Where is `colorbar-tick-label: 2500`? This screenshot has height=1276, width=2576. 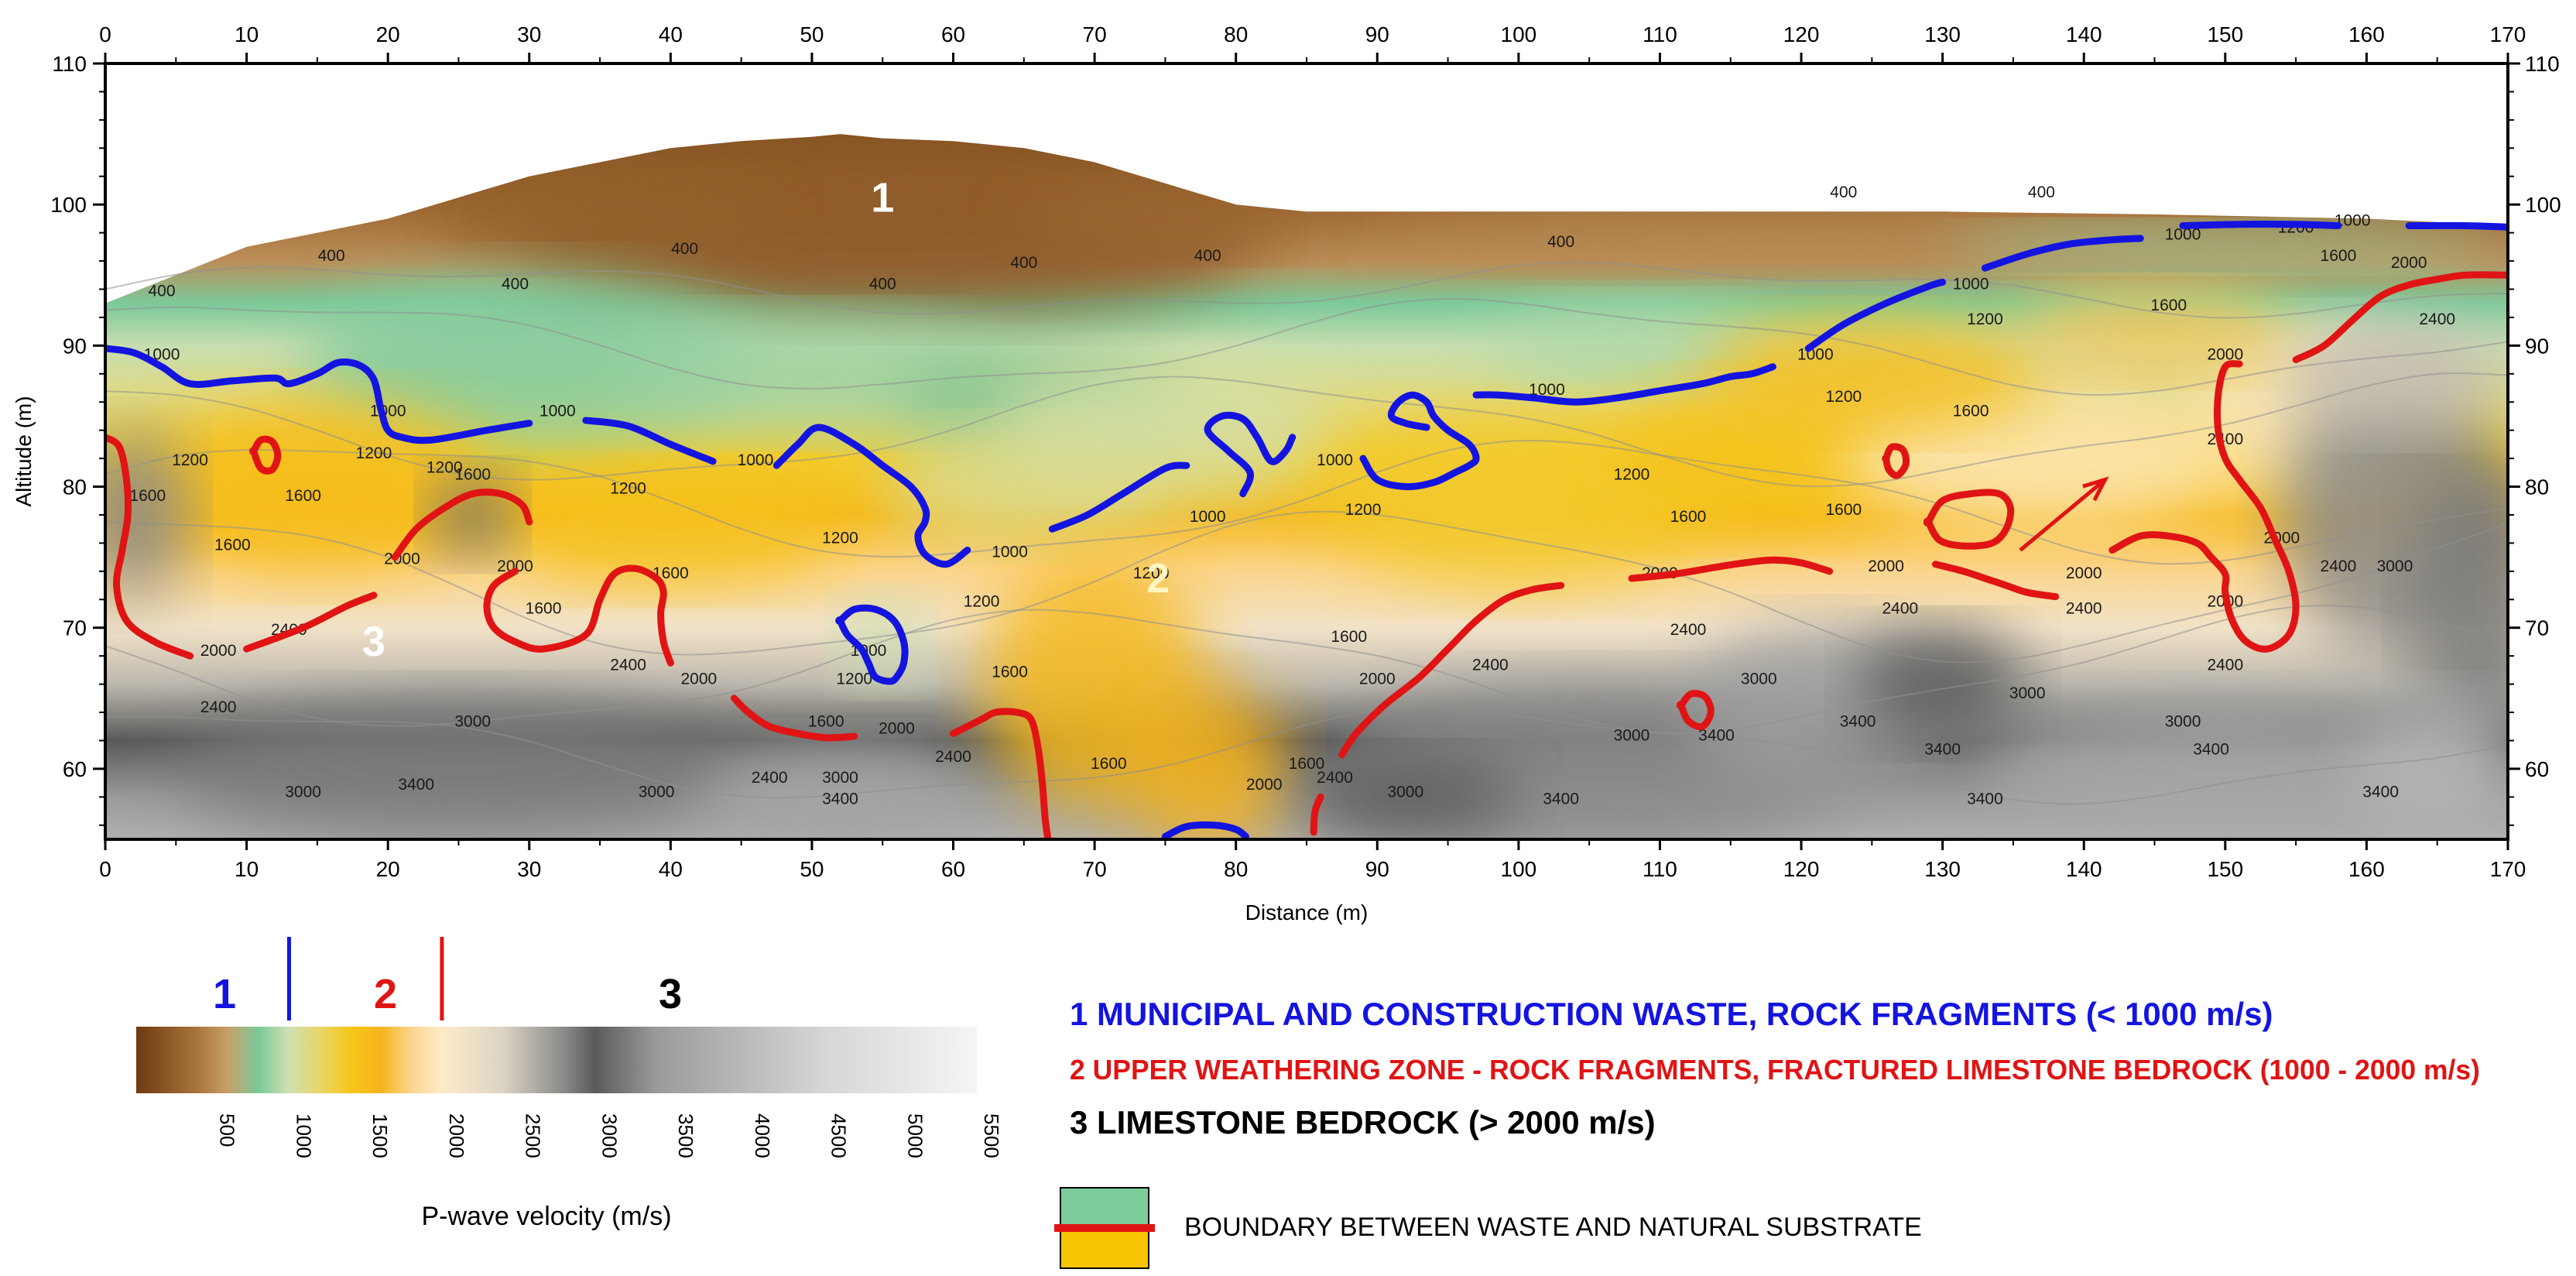 colorbar-tick-label: 2500 is located at coordinates (533, 1135).